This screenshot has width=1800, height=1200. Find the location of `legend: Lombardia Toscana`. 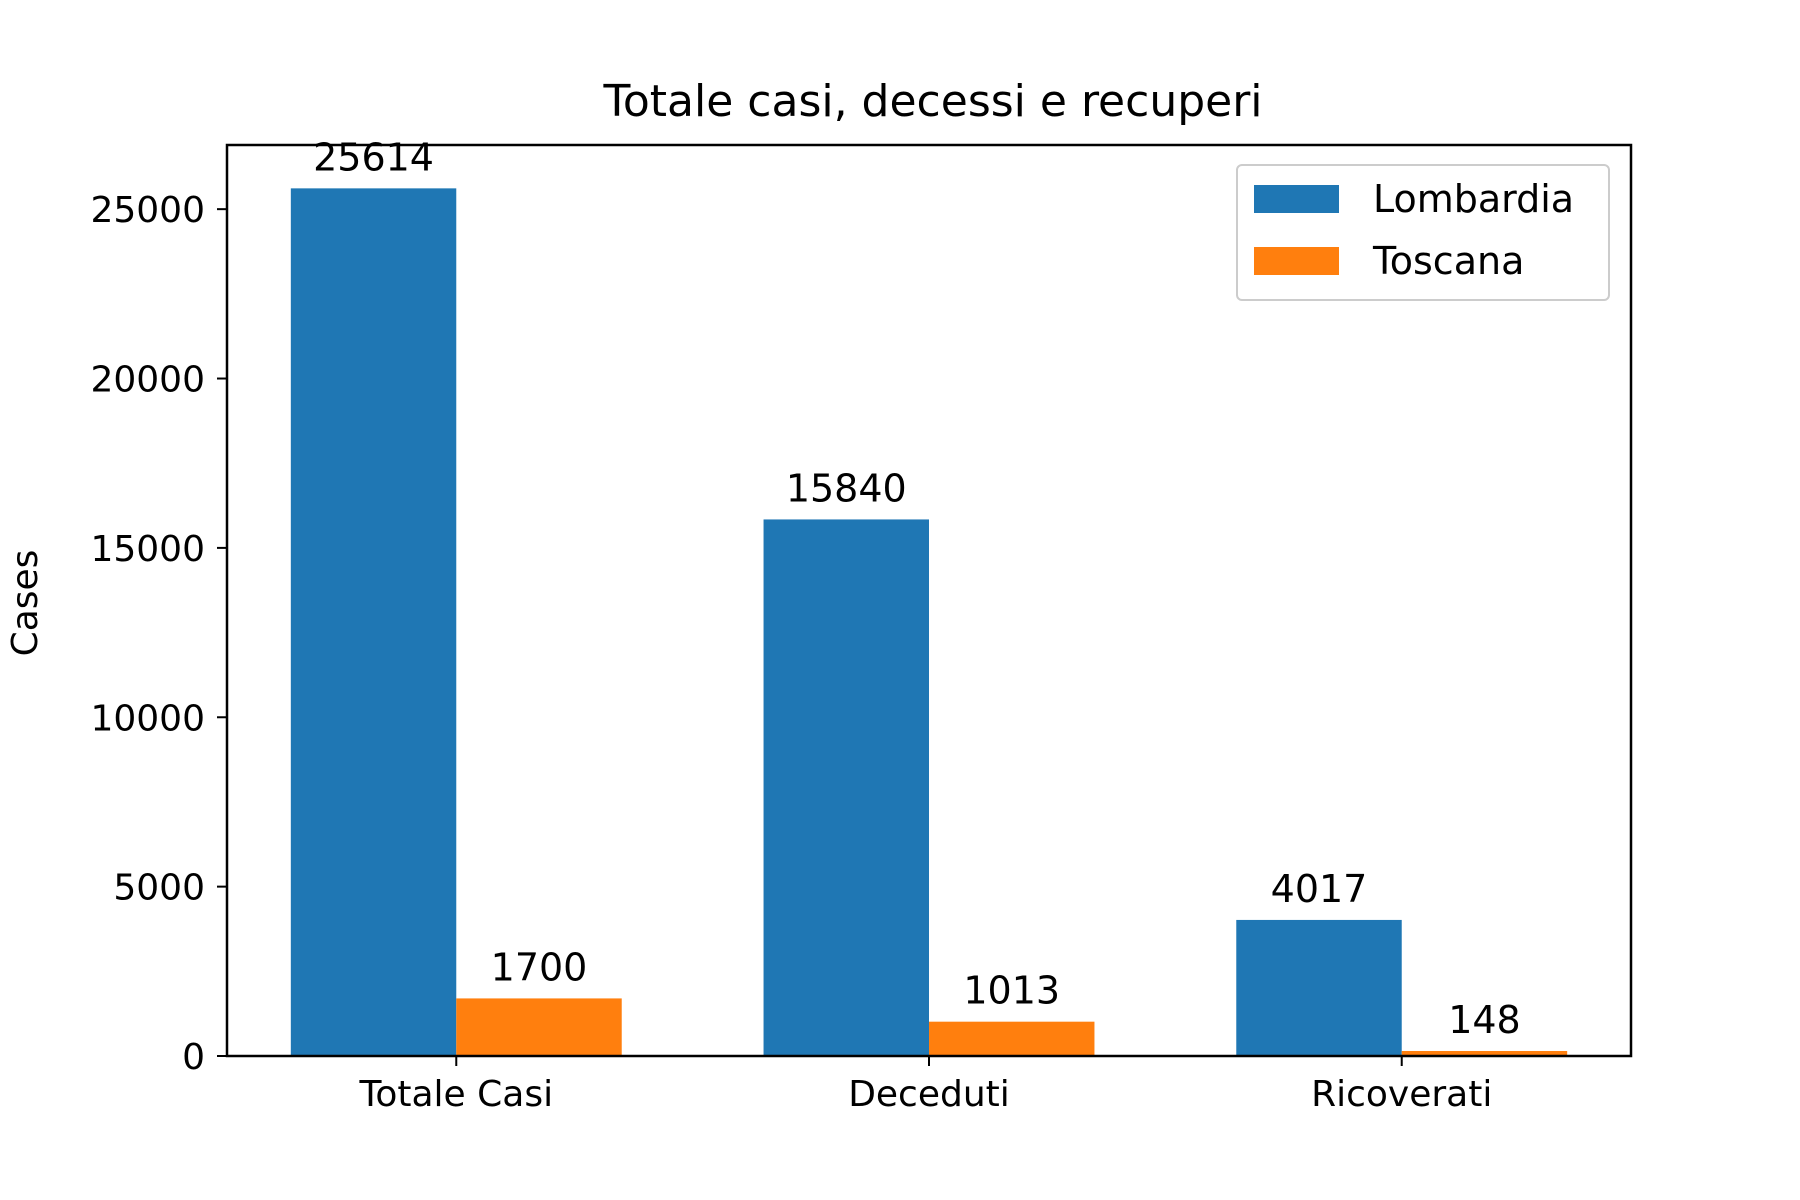

legend: Lombardia Toscana is located at coordinates (1423, 232).